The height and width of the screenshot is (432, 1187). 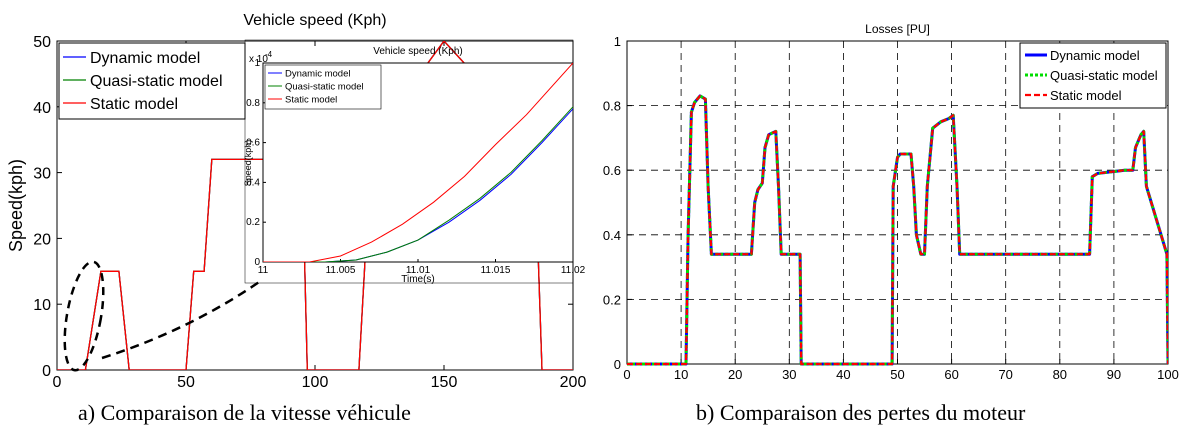 What do you see at coordinates (617, 364) in the screenshot?
I see `y-tick-label-right: 0` at bounding box center [617, 364].